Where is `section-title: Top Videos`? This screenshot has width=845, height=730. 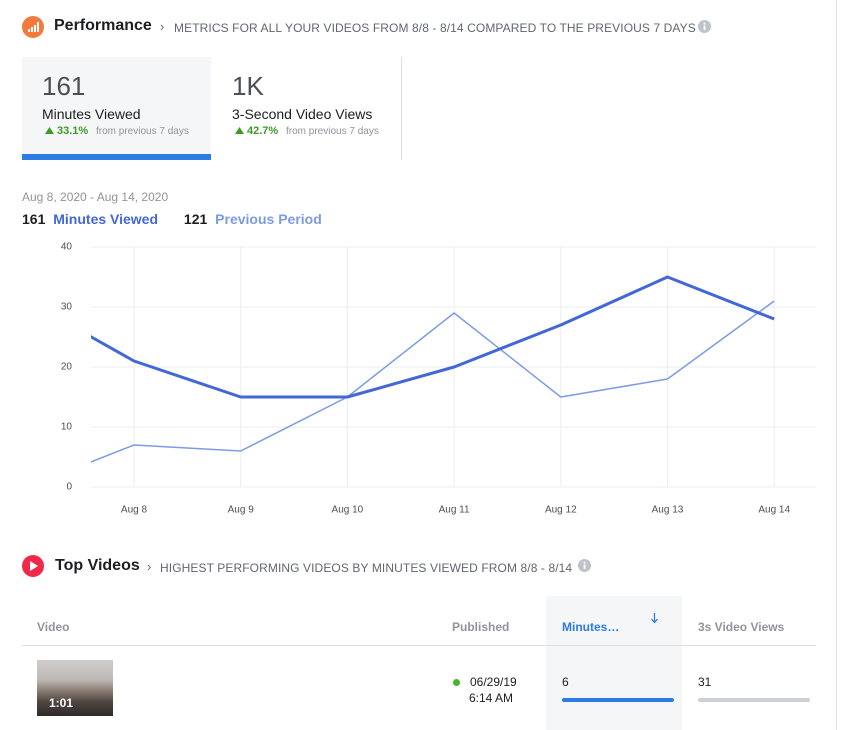
section-title: Top Videos is located at coordinates (97, 565).